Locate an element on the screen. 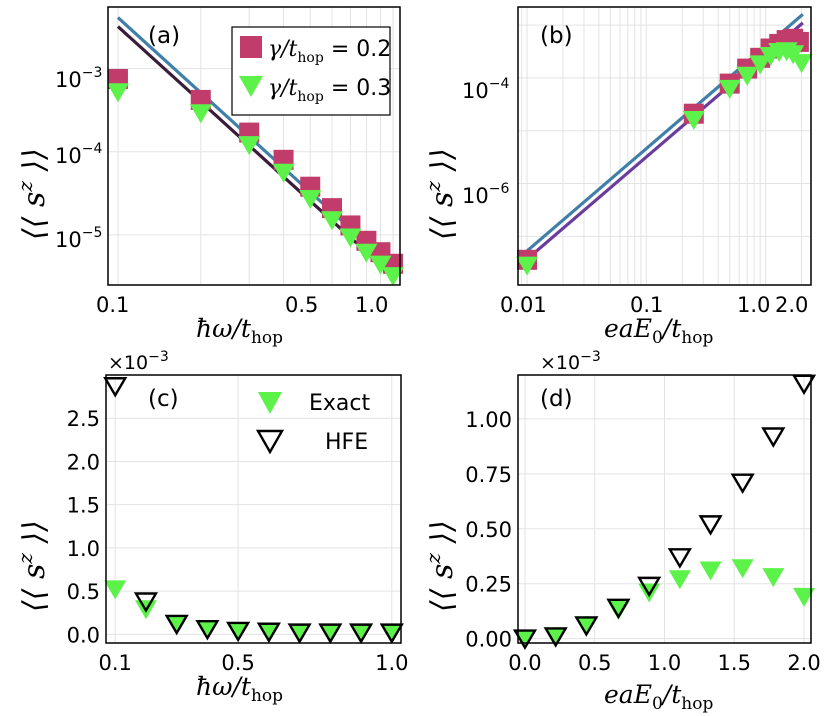 The image size is (831, 716). panel-a-markers is located at coordinates (255, 177).